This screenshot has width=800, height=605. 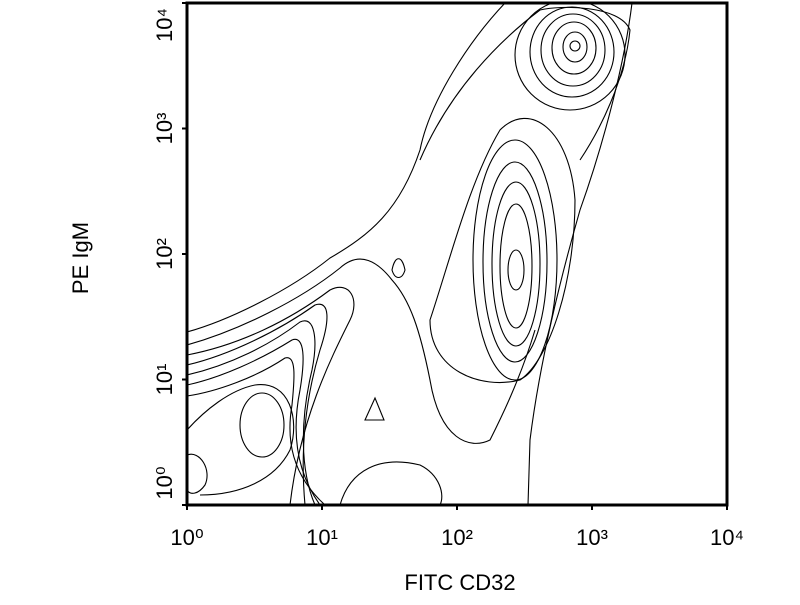 What do you see at coordinates (164, 129) in the screenshot?
I see `y-tick-label: 10³` at bounding box center [164, 129].